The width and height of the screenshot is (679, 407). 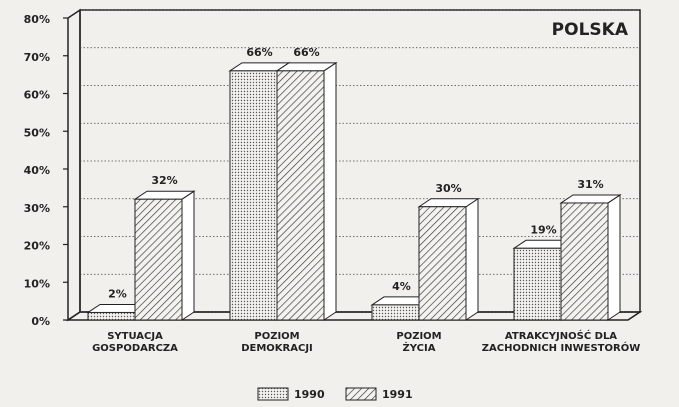 I want to click on value-label: 32%, so click(x=164, y=180).